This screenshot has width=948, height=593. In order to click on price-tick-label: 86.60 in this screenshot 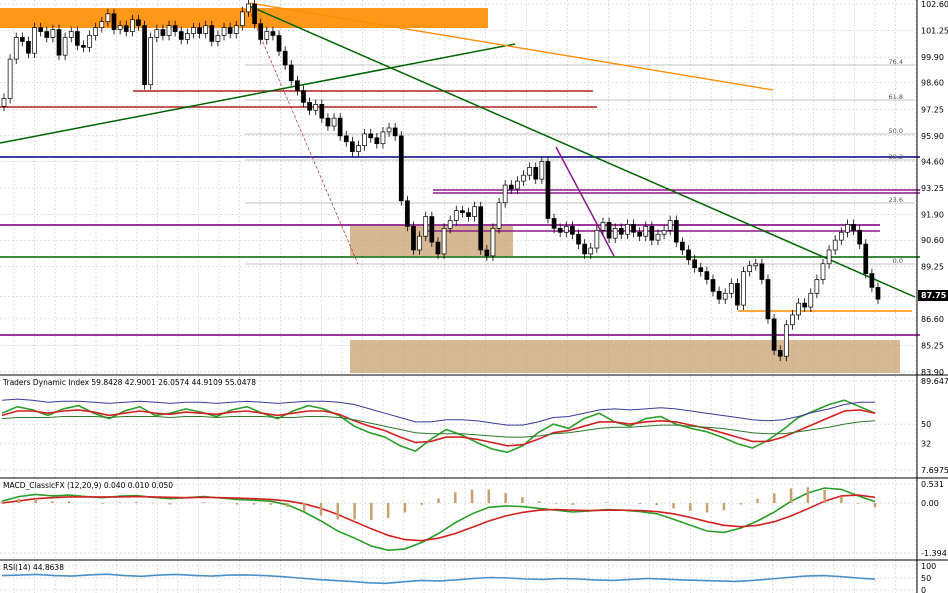, I will do `click(932, 319)`.